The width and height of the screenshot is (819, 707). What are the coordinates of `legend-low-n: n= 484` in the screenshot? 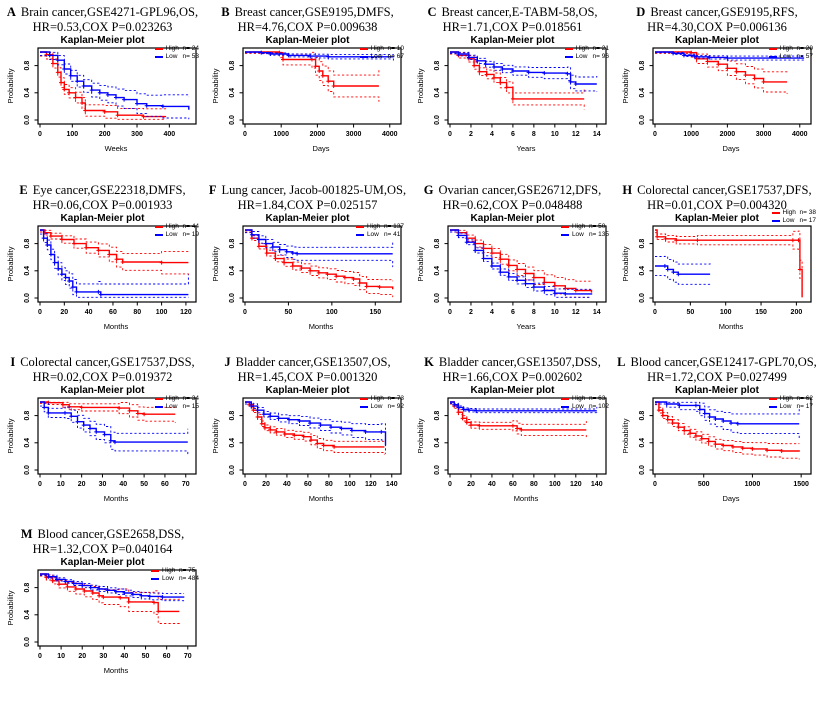 It's located at (188, 578).